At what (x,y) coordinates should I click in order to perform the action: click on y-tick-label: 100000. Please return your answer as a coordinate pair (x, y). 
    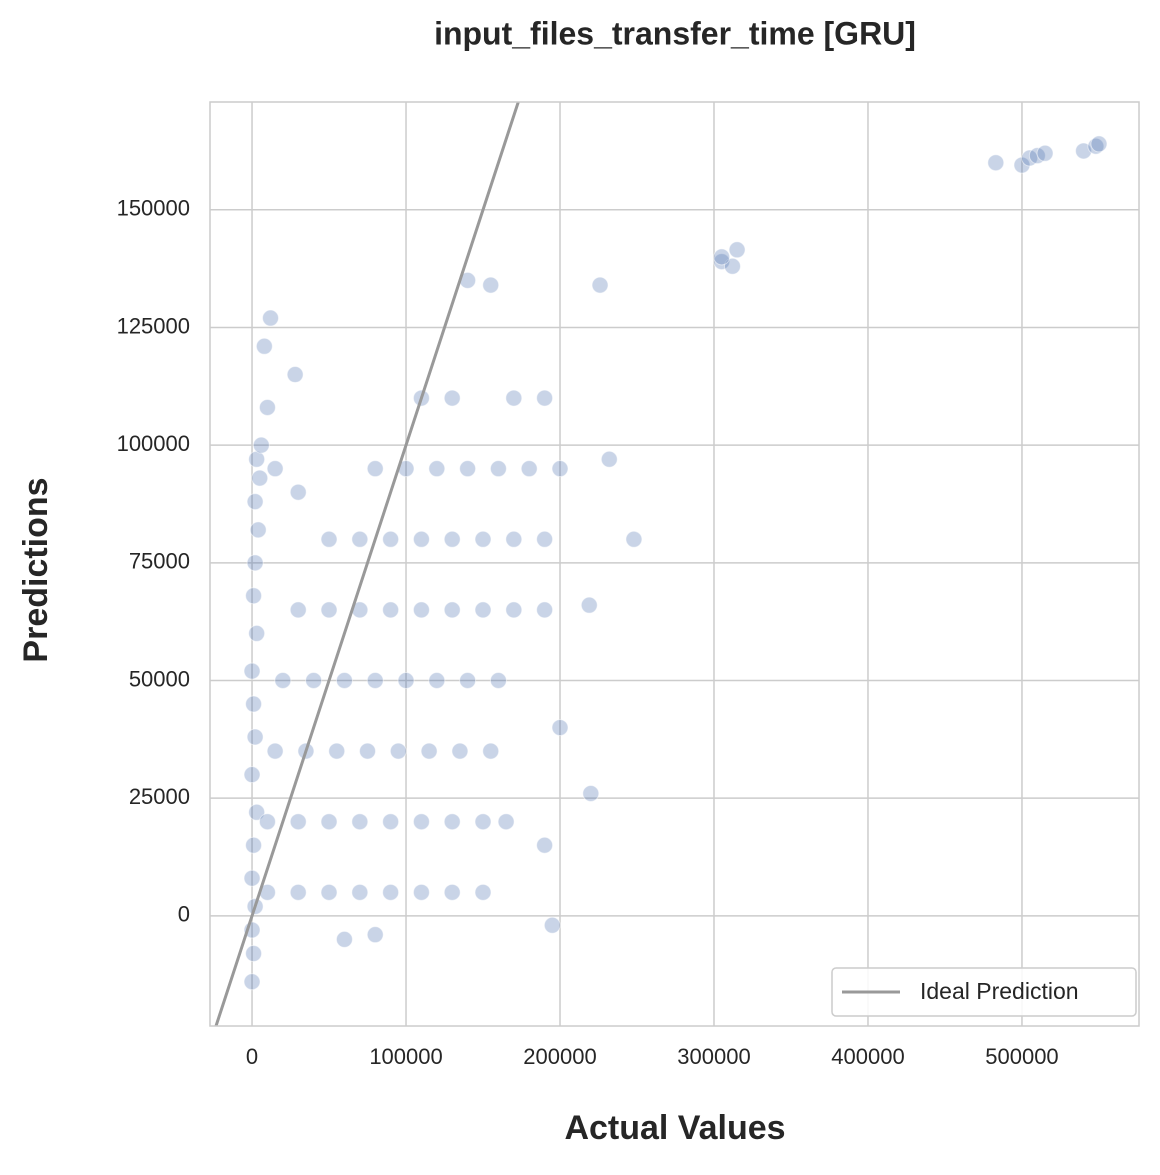
    Looking at the image, I should click on (153, 443).